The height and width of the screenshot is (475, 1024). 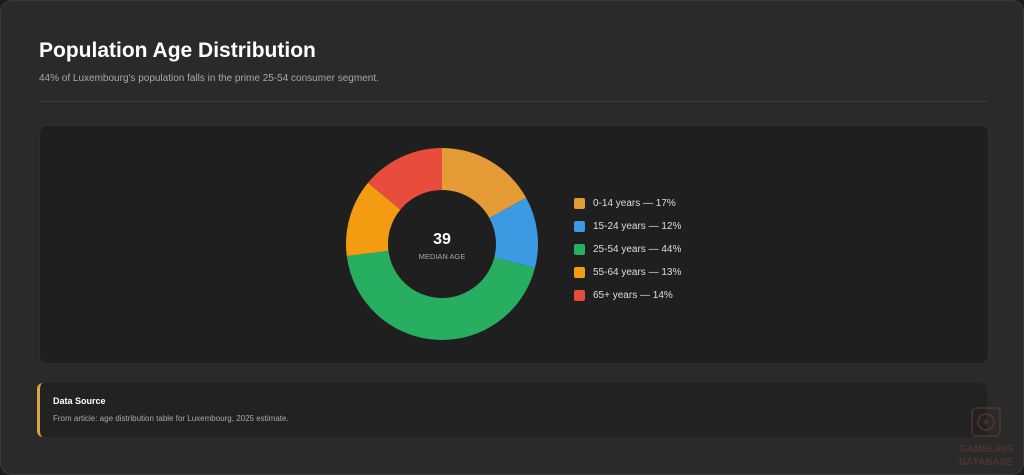 What do you see at coordinates (440, 295) in the screenshot?
I see `donut-slice-25-54-years` at bounding box center [440, 295].